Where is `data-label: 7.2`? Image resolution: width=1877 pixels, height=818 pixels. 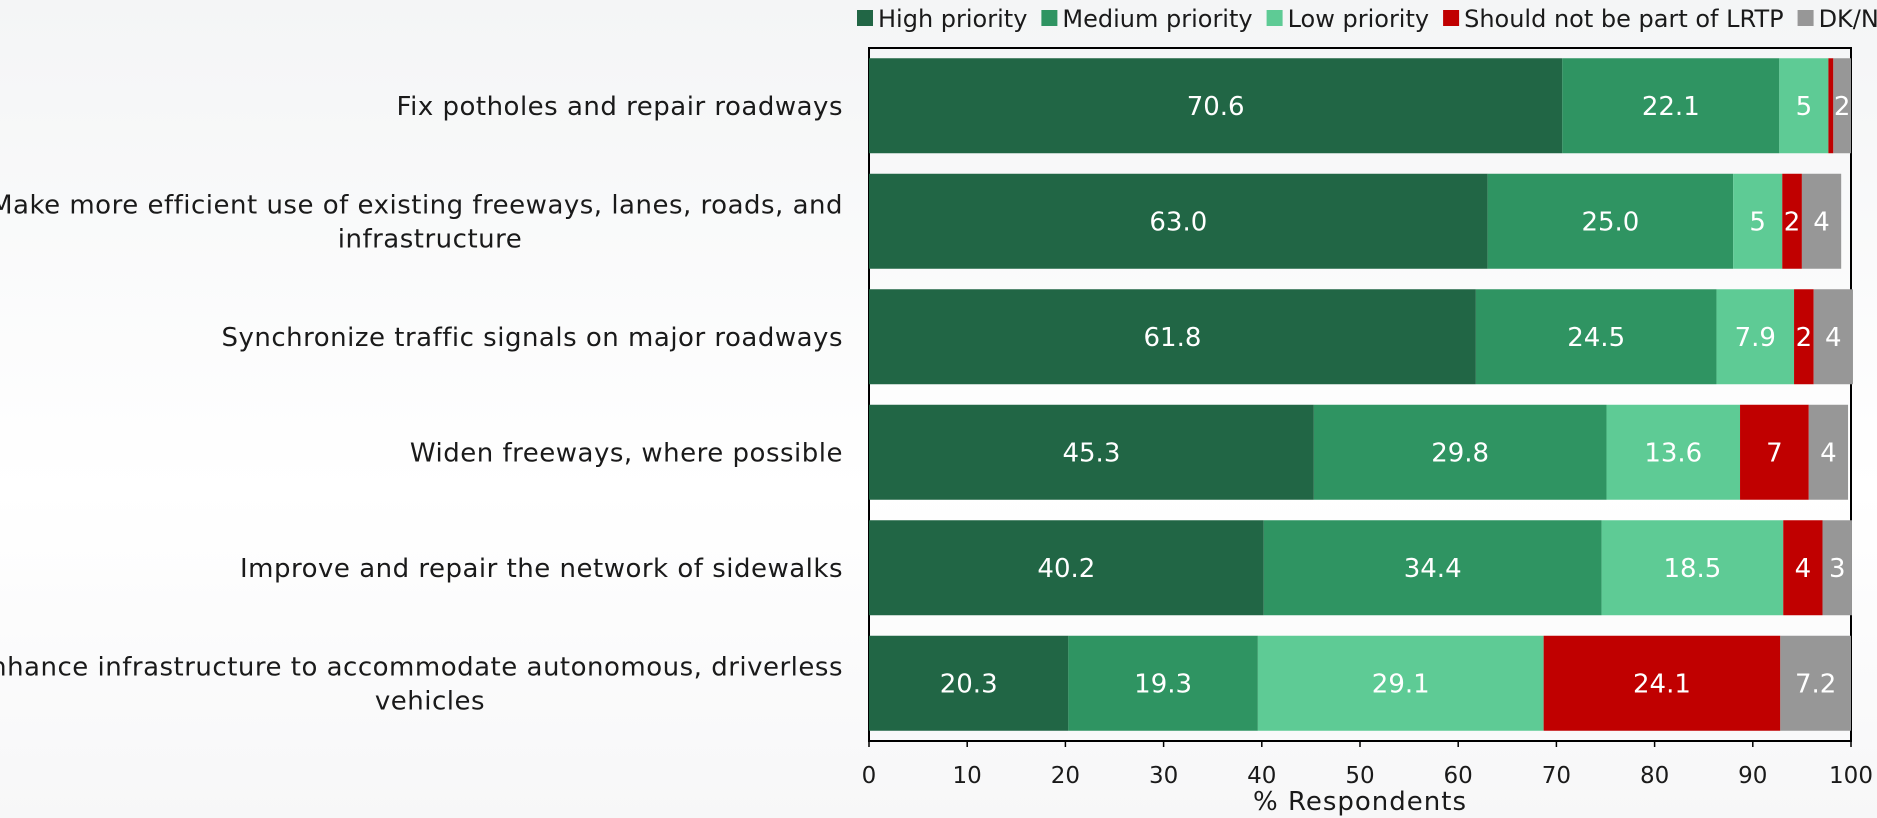 data-label: 7.2 is located at coordinates (1815, 684).